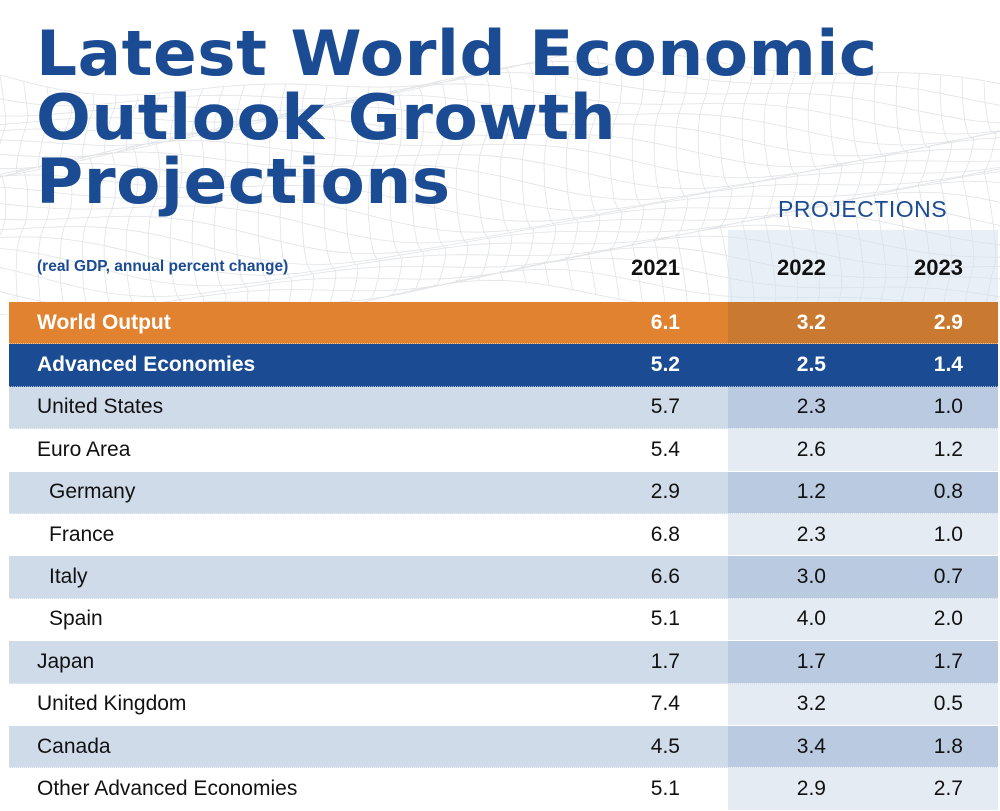 Image resolution: width=1000 pixels, height=811 pixels. Describe the element at coordinates (112, 704) in the screenshot. I see `row-label: United Kingdom` at that location.